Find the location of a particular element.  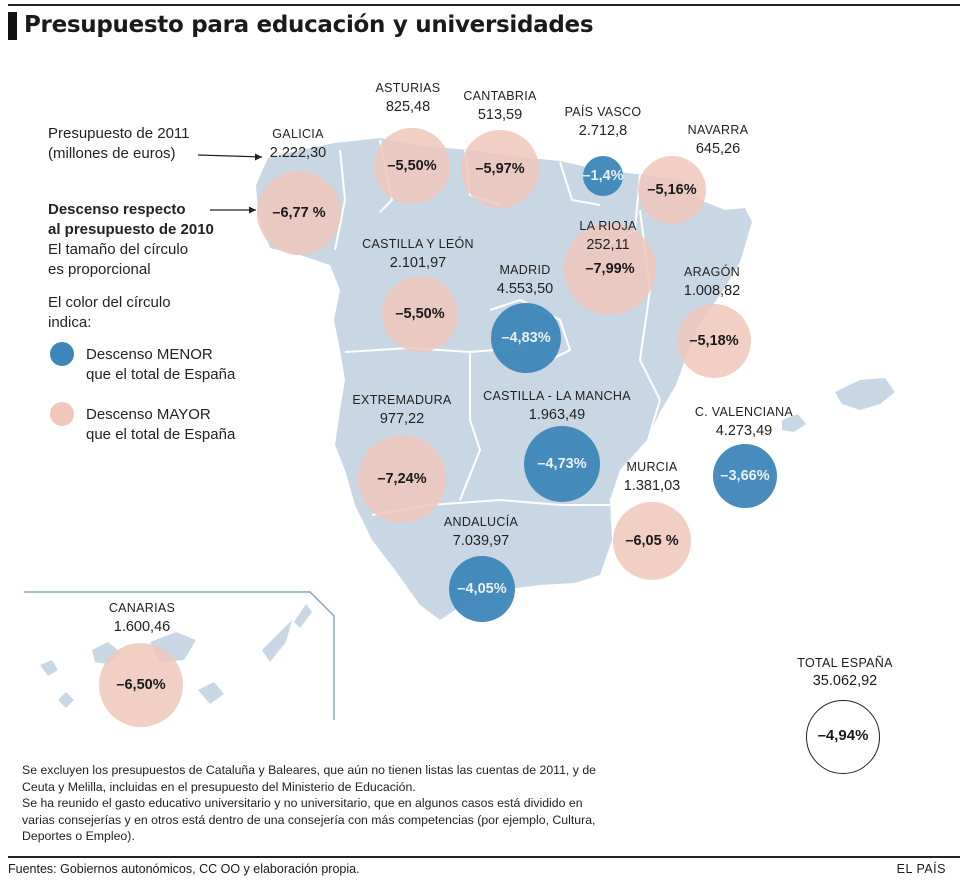

bubble-castilla-leon is located at coordinates (420, 314).